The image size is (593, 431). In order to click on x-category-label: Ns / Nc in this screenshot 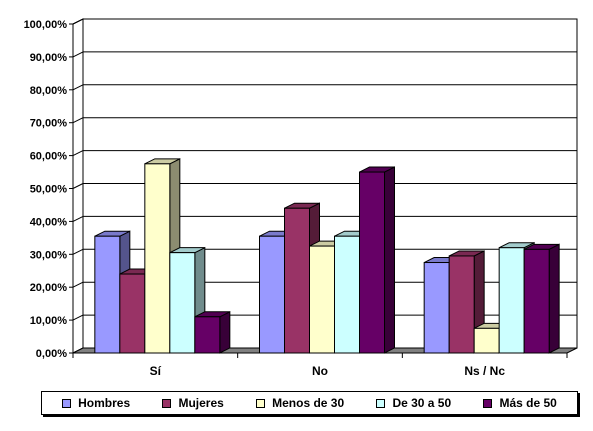, I will do `click(484, 371)`.